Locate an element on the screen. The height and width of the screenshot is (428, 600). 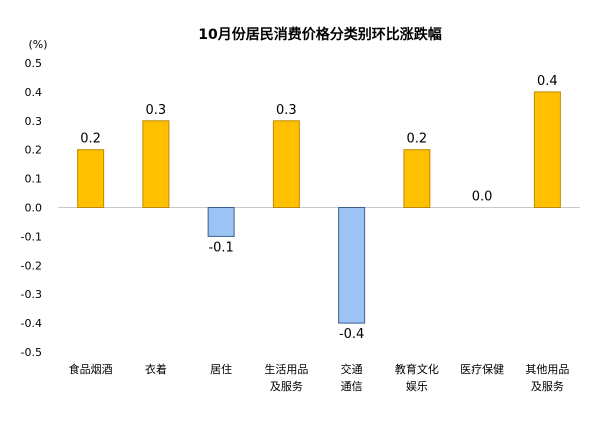
y-tick-label: -0.3 is located at coordinates (31, 294).